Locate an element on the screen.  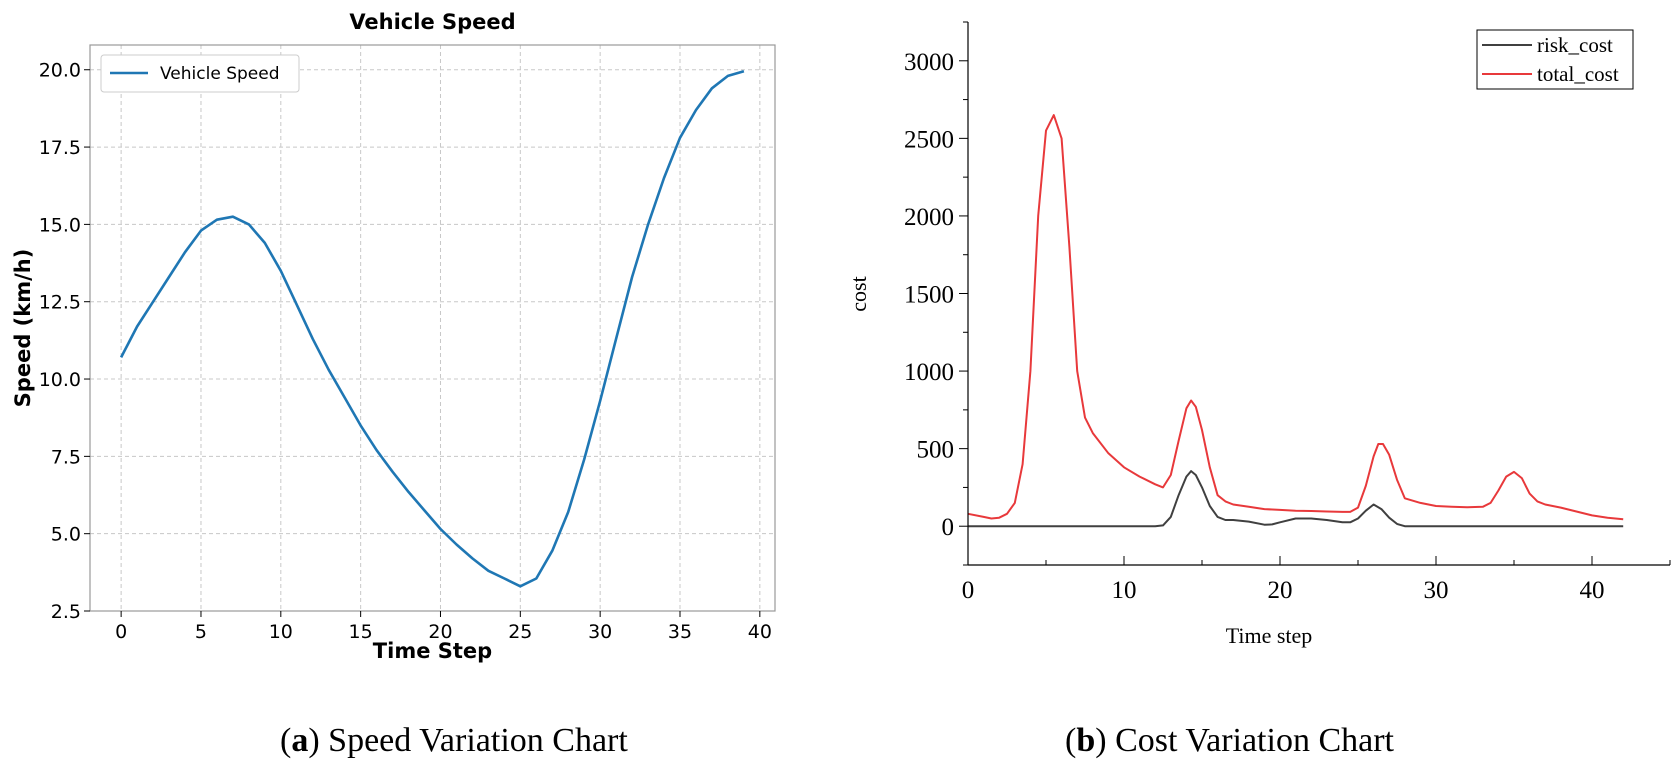
speed-y-axis-label: Speed (km/h) is located at coordinates (23, 328).